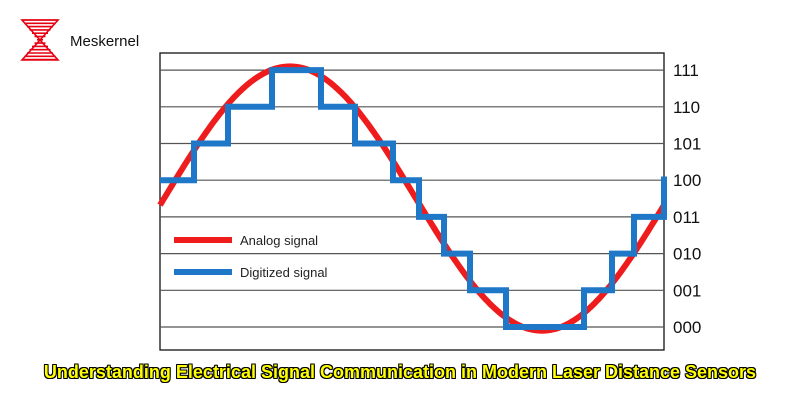  What do you see at coordinates (687, 290) in the screenshot?
I see `y-tick-label: 001` at bounding box center [687, 290].